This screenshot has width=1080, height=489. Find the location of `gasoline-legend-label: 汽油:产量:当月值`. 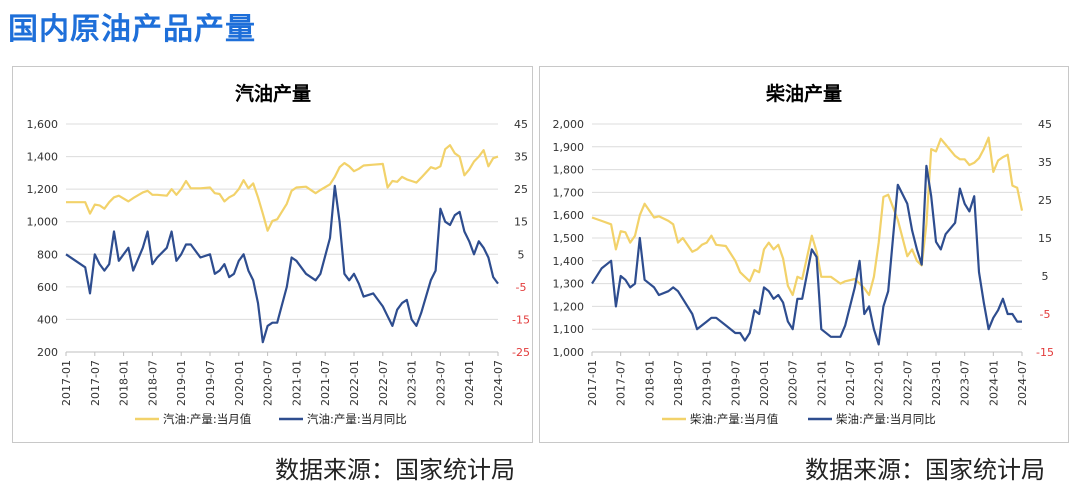

gasoline-legend-label: 汽油:产量:当月值 is located at coordinates (207, 419).